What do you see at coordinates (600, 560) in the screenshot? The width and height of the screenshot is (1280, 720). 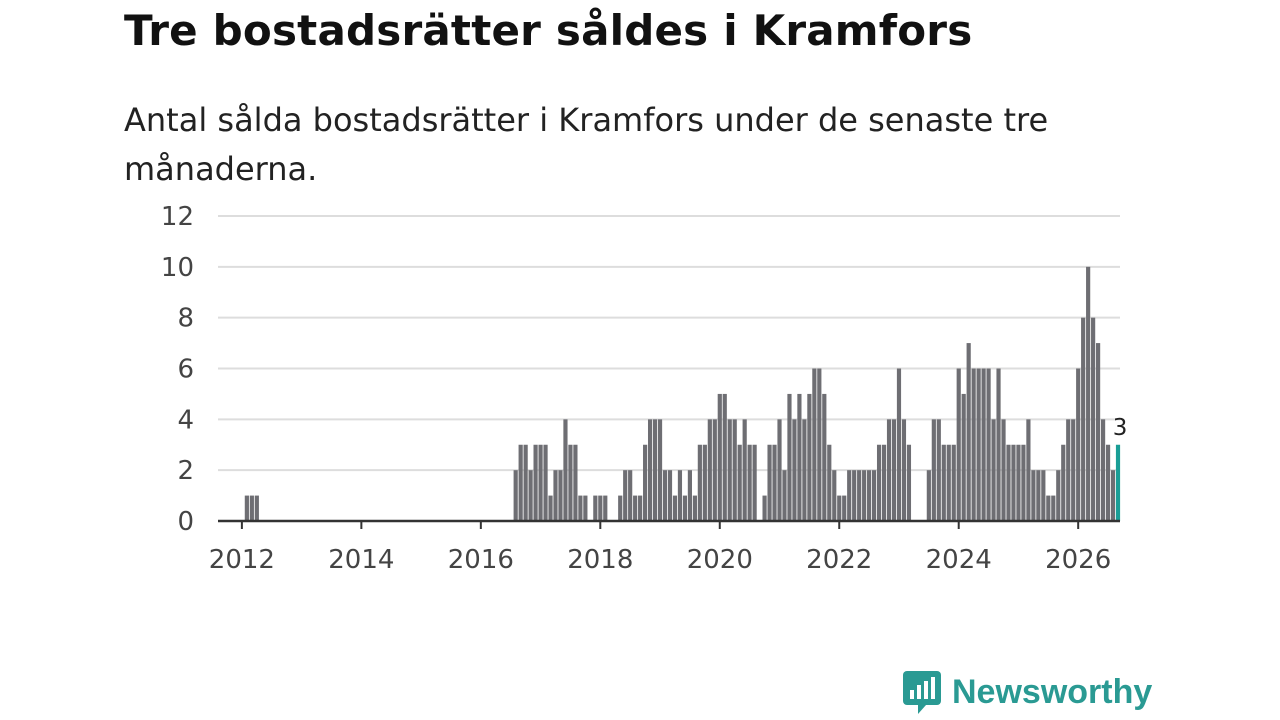 I see `x-tick-label: 2018` at bounding box center [600, 560].